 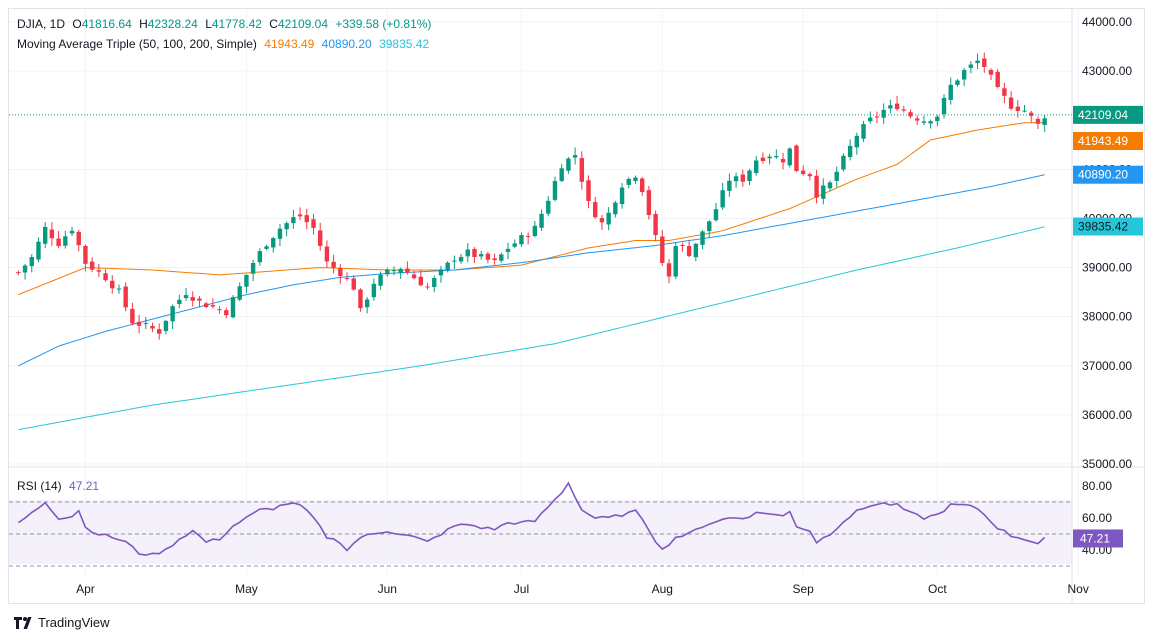 What do you see at coordinates (1103, 227) in the screenshot?
I see `ma200-badge-label: 39835.42` at bounding box center [1103, 227].